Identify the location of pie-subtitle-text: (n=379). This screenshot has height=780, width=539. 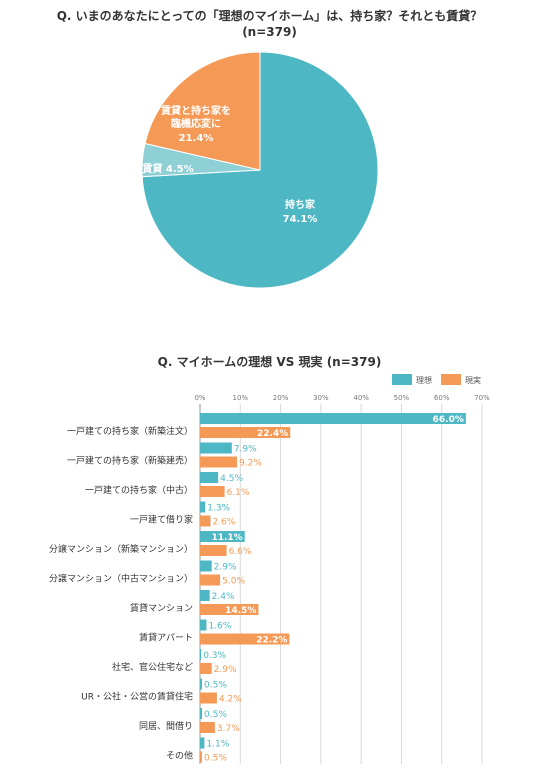
(269, 32).